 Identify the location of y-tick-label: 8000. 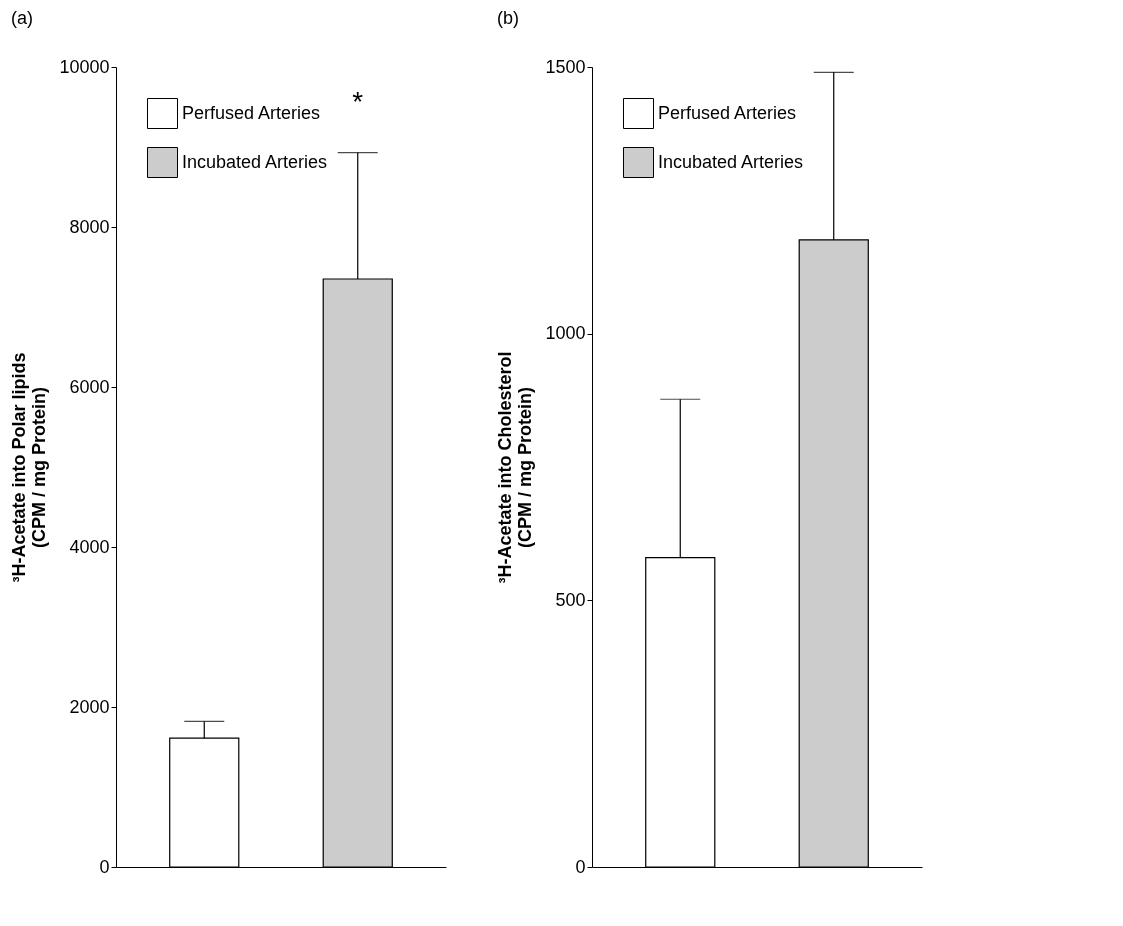
(89, 226).